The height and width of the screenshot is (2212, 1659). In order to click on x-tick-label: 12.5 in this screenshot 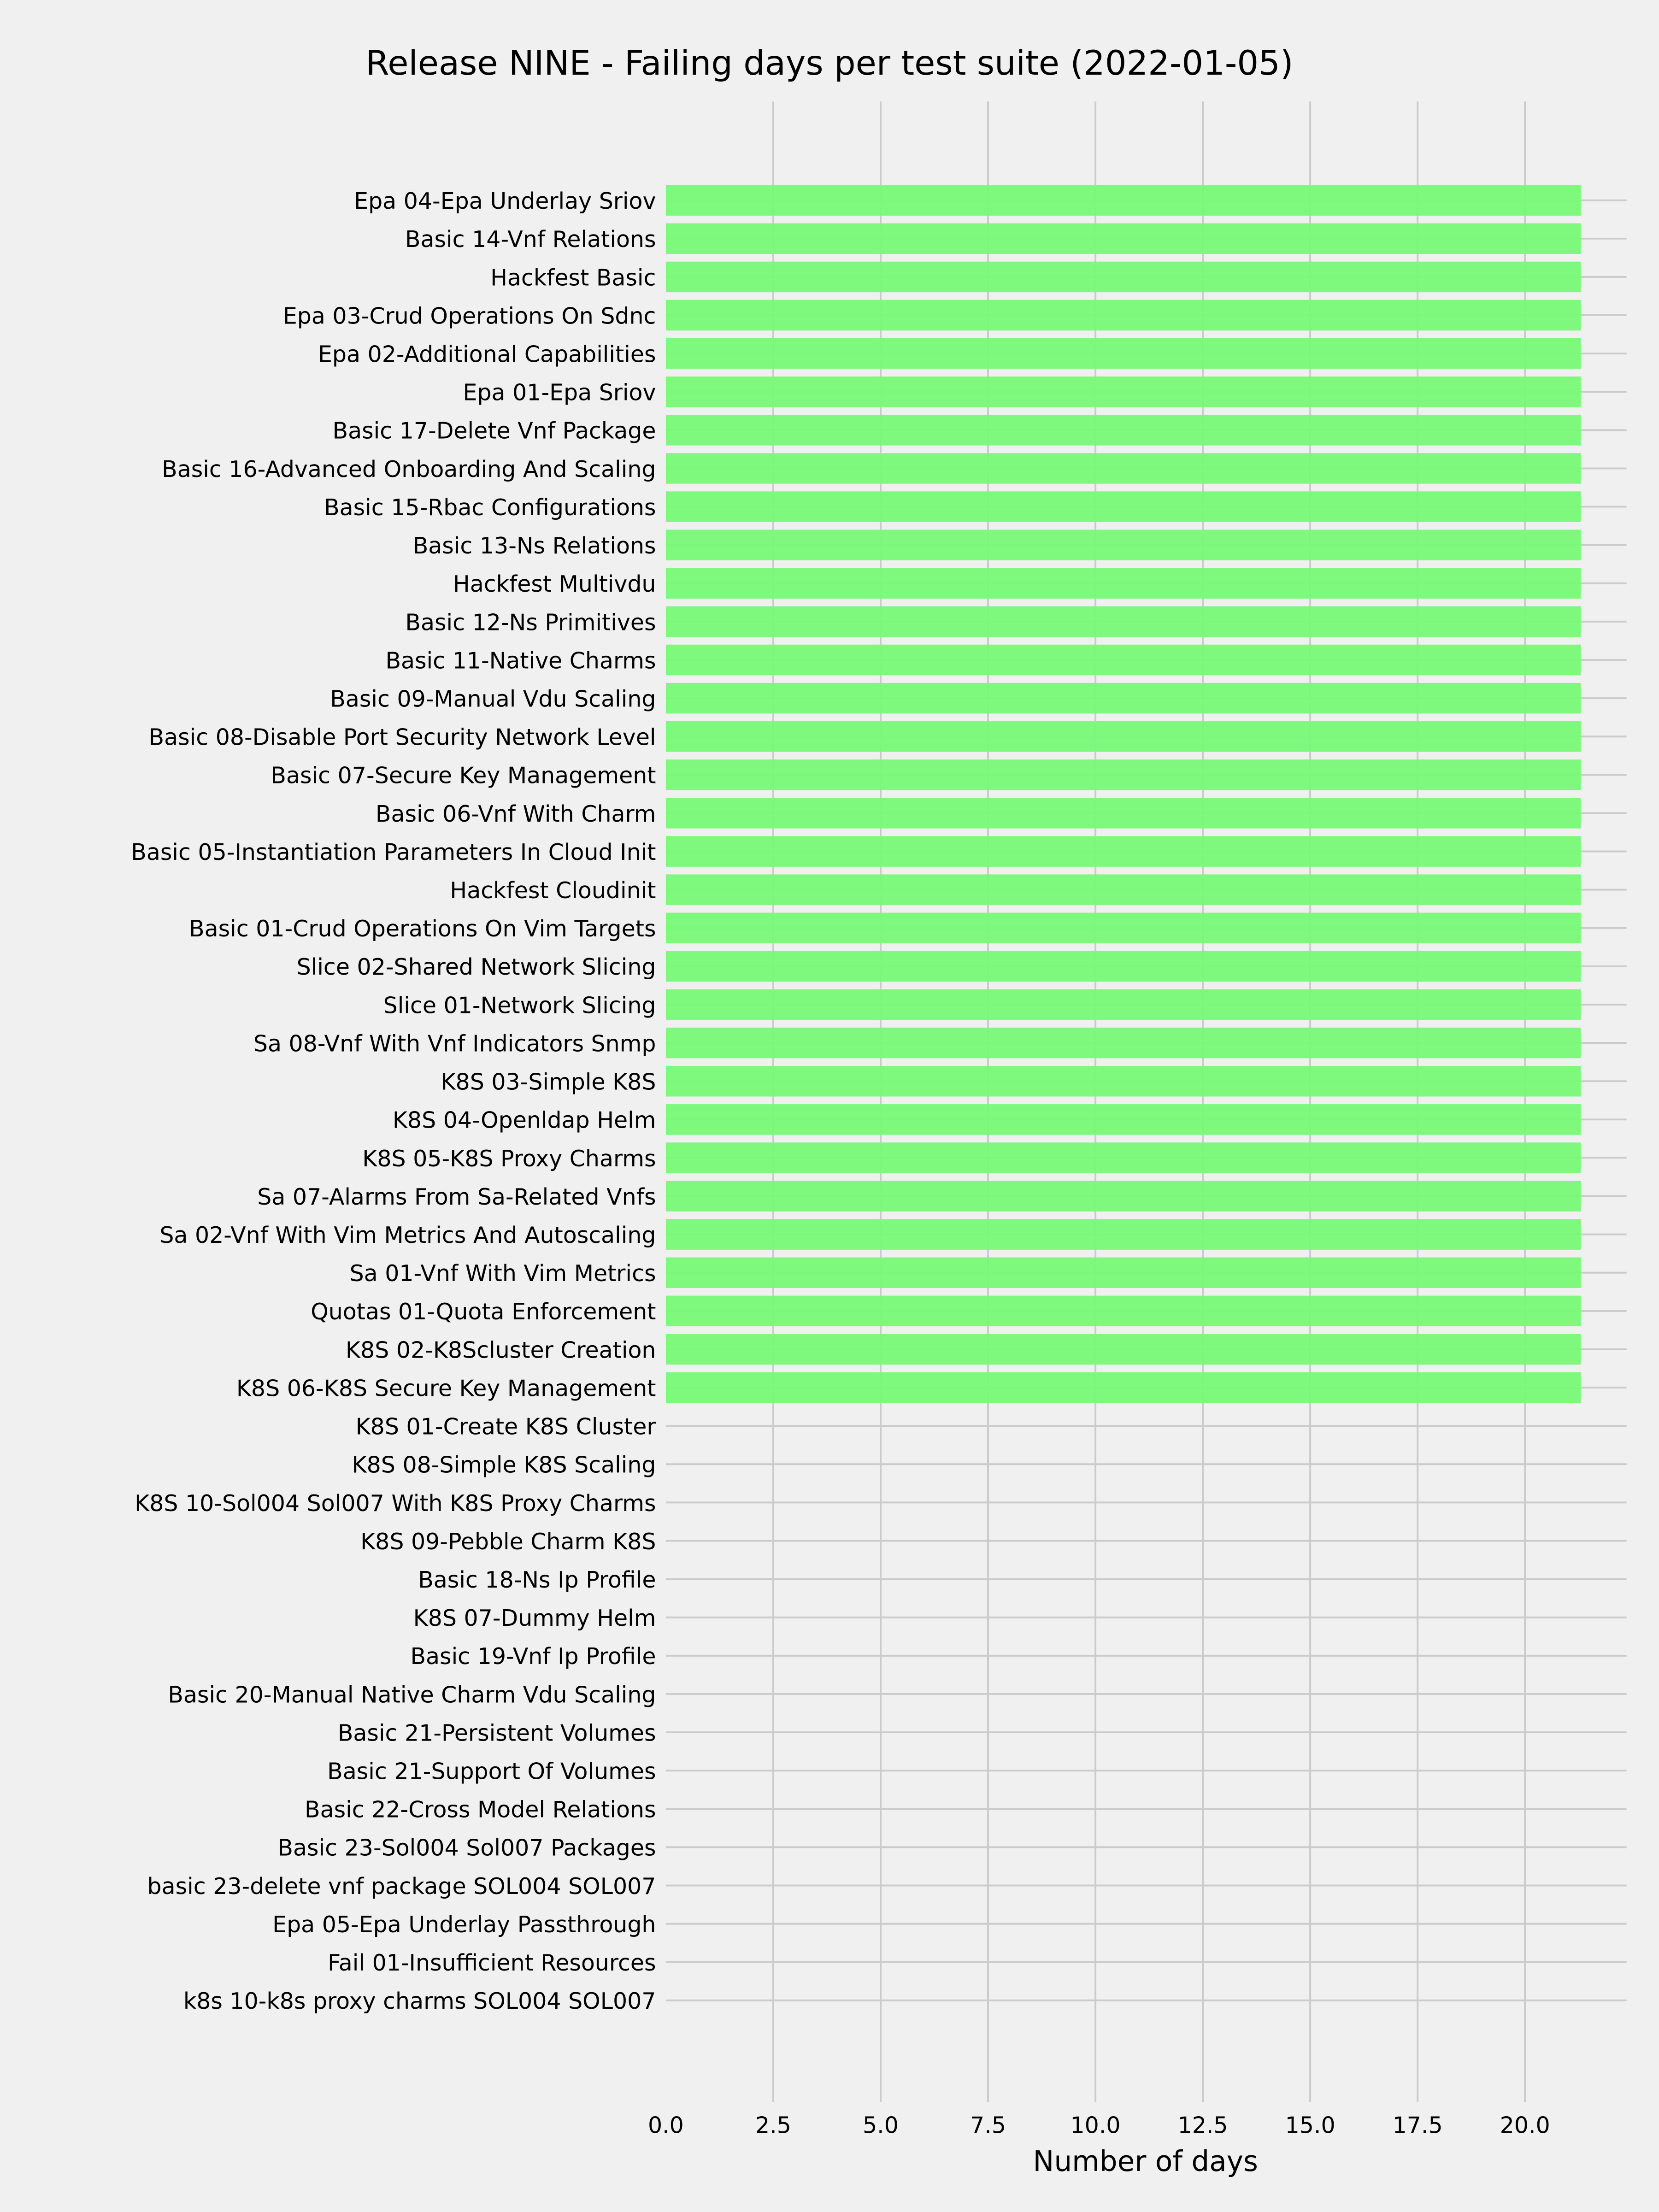, I will do `click(1203, 2125)`.